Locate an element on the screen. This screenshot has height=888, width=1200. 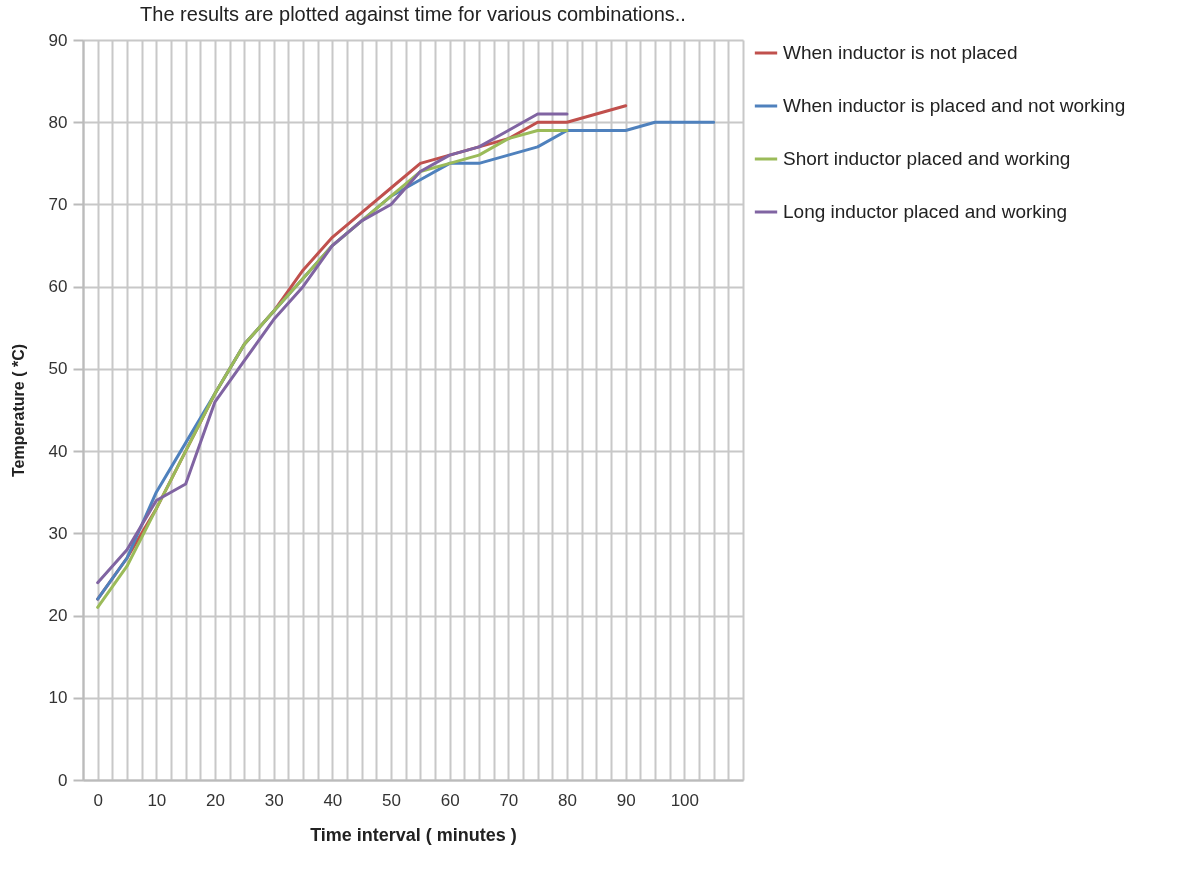
y-tick-label: 80 is located at coordinates (58, 122).